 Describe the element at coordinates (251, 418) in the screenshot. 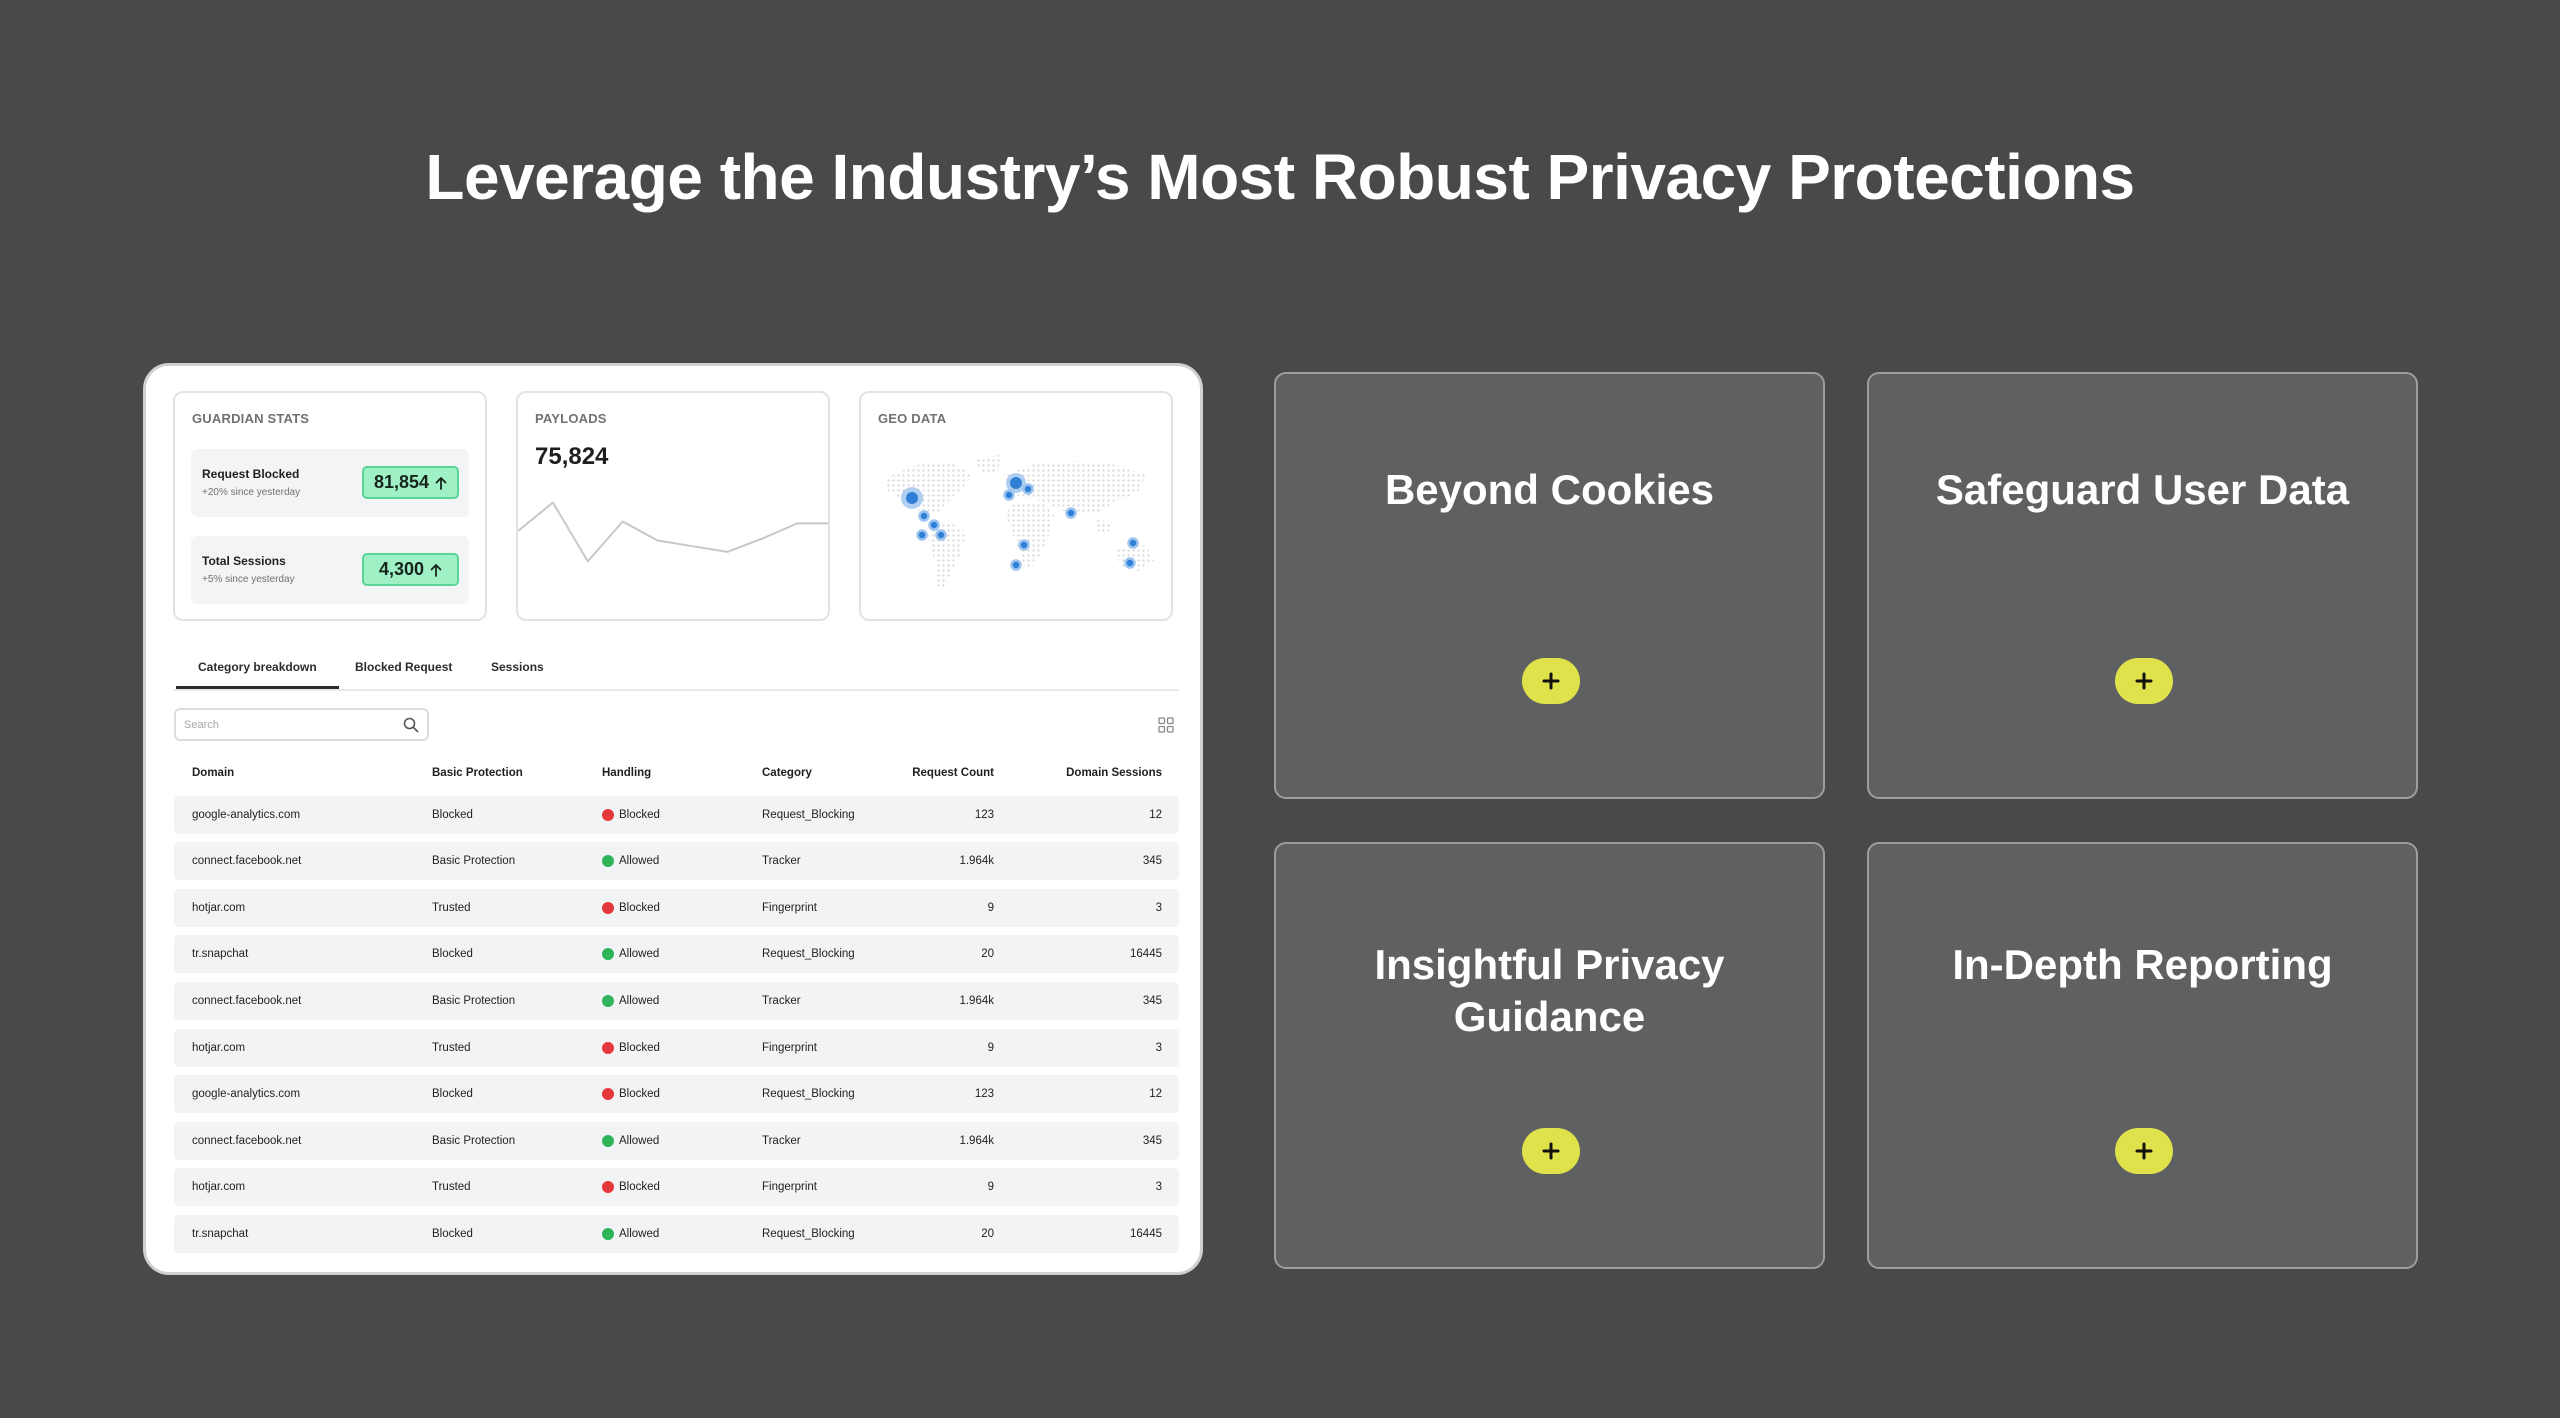

I see `guardian-stats-title: GUARDIAN STATS` at that location.